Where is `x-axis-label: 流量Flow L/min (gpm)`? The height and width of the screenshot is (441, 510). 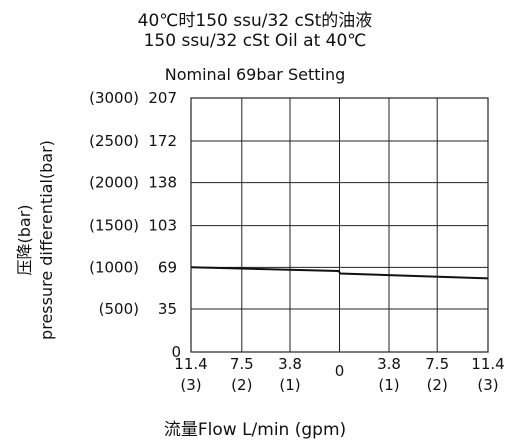 x-axis-label: 流量Flow L/min (gpm) is located at coordinates (255, 430).